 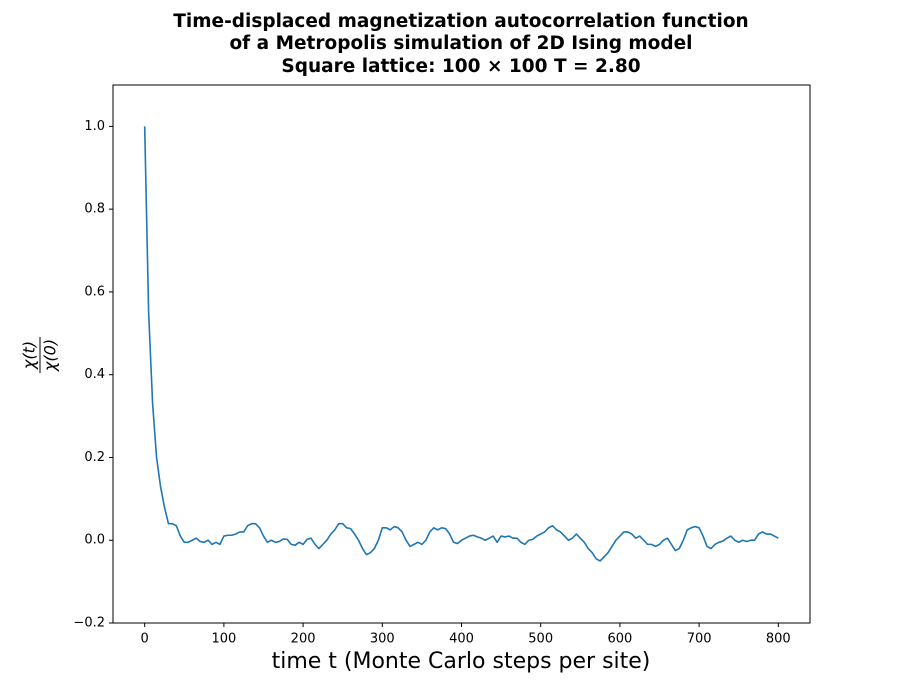 I want to click on y-tick-label: −0.2, so click(x=89, y=623).